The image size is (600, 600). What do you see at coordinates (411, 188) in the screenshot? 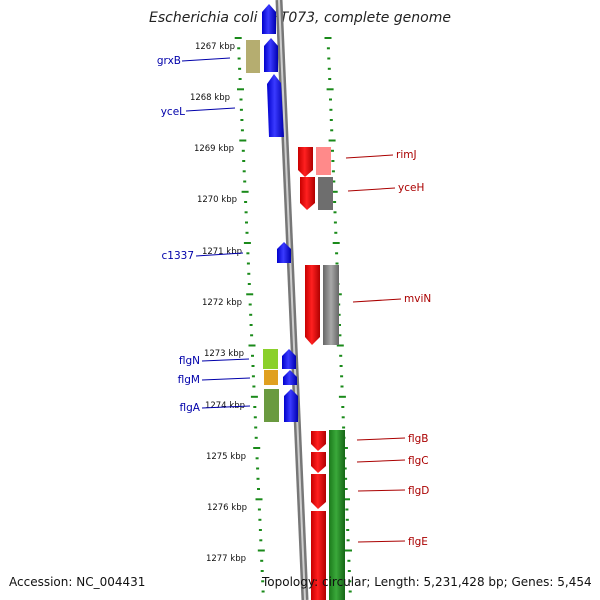
I see `gene-label-yceH: yceH` at bounding box center [411, 188].